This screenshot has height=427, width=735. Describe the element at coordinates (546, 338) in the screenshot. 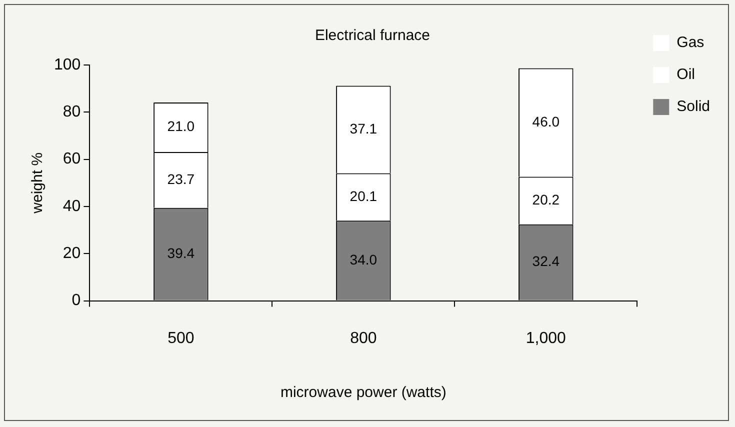

I see `x-tick-label: 1,000` at that location.